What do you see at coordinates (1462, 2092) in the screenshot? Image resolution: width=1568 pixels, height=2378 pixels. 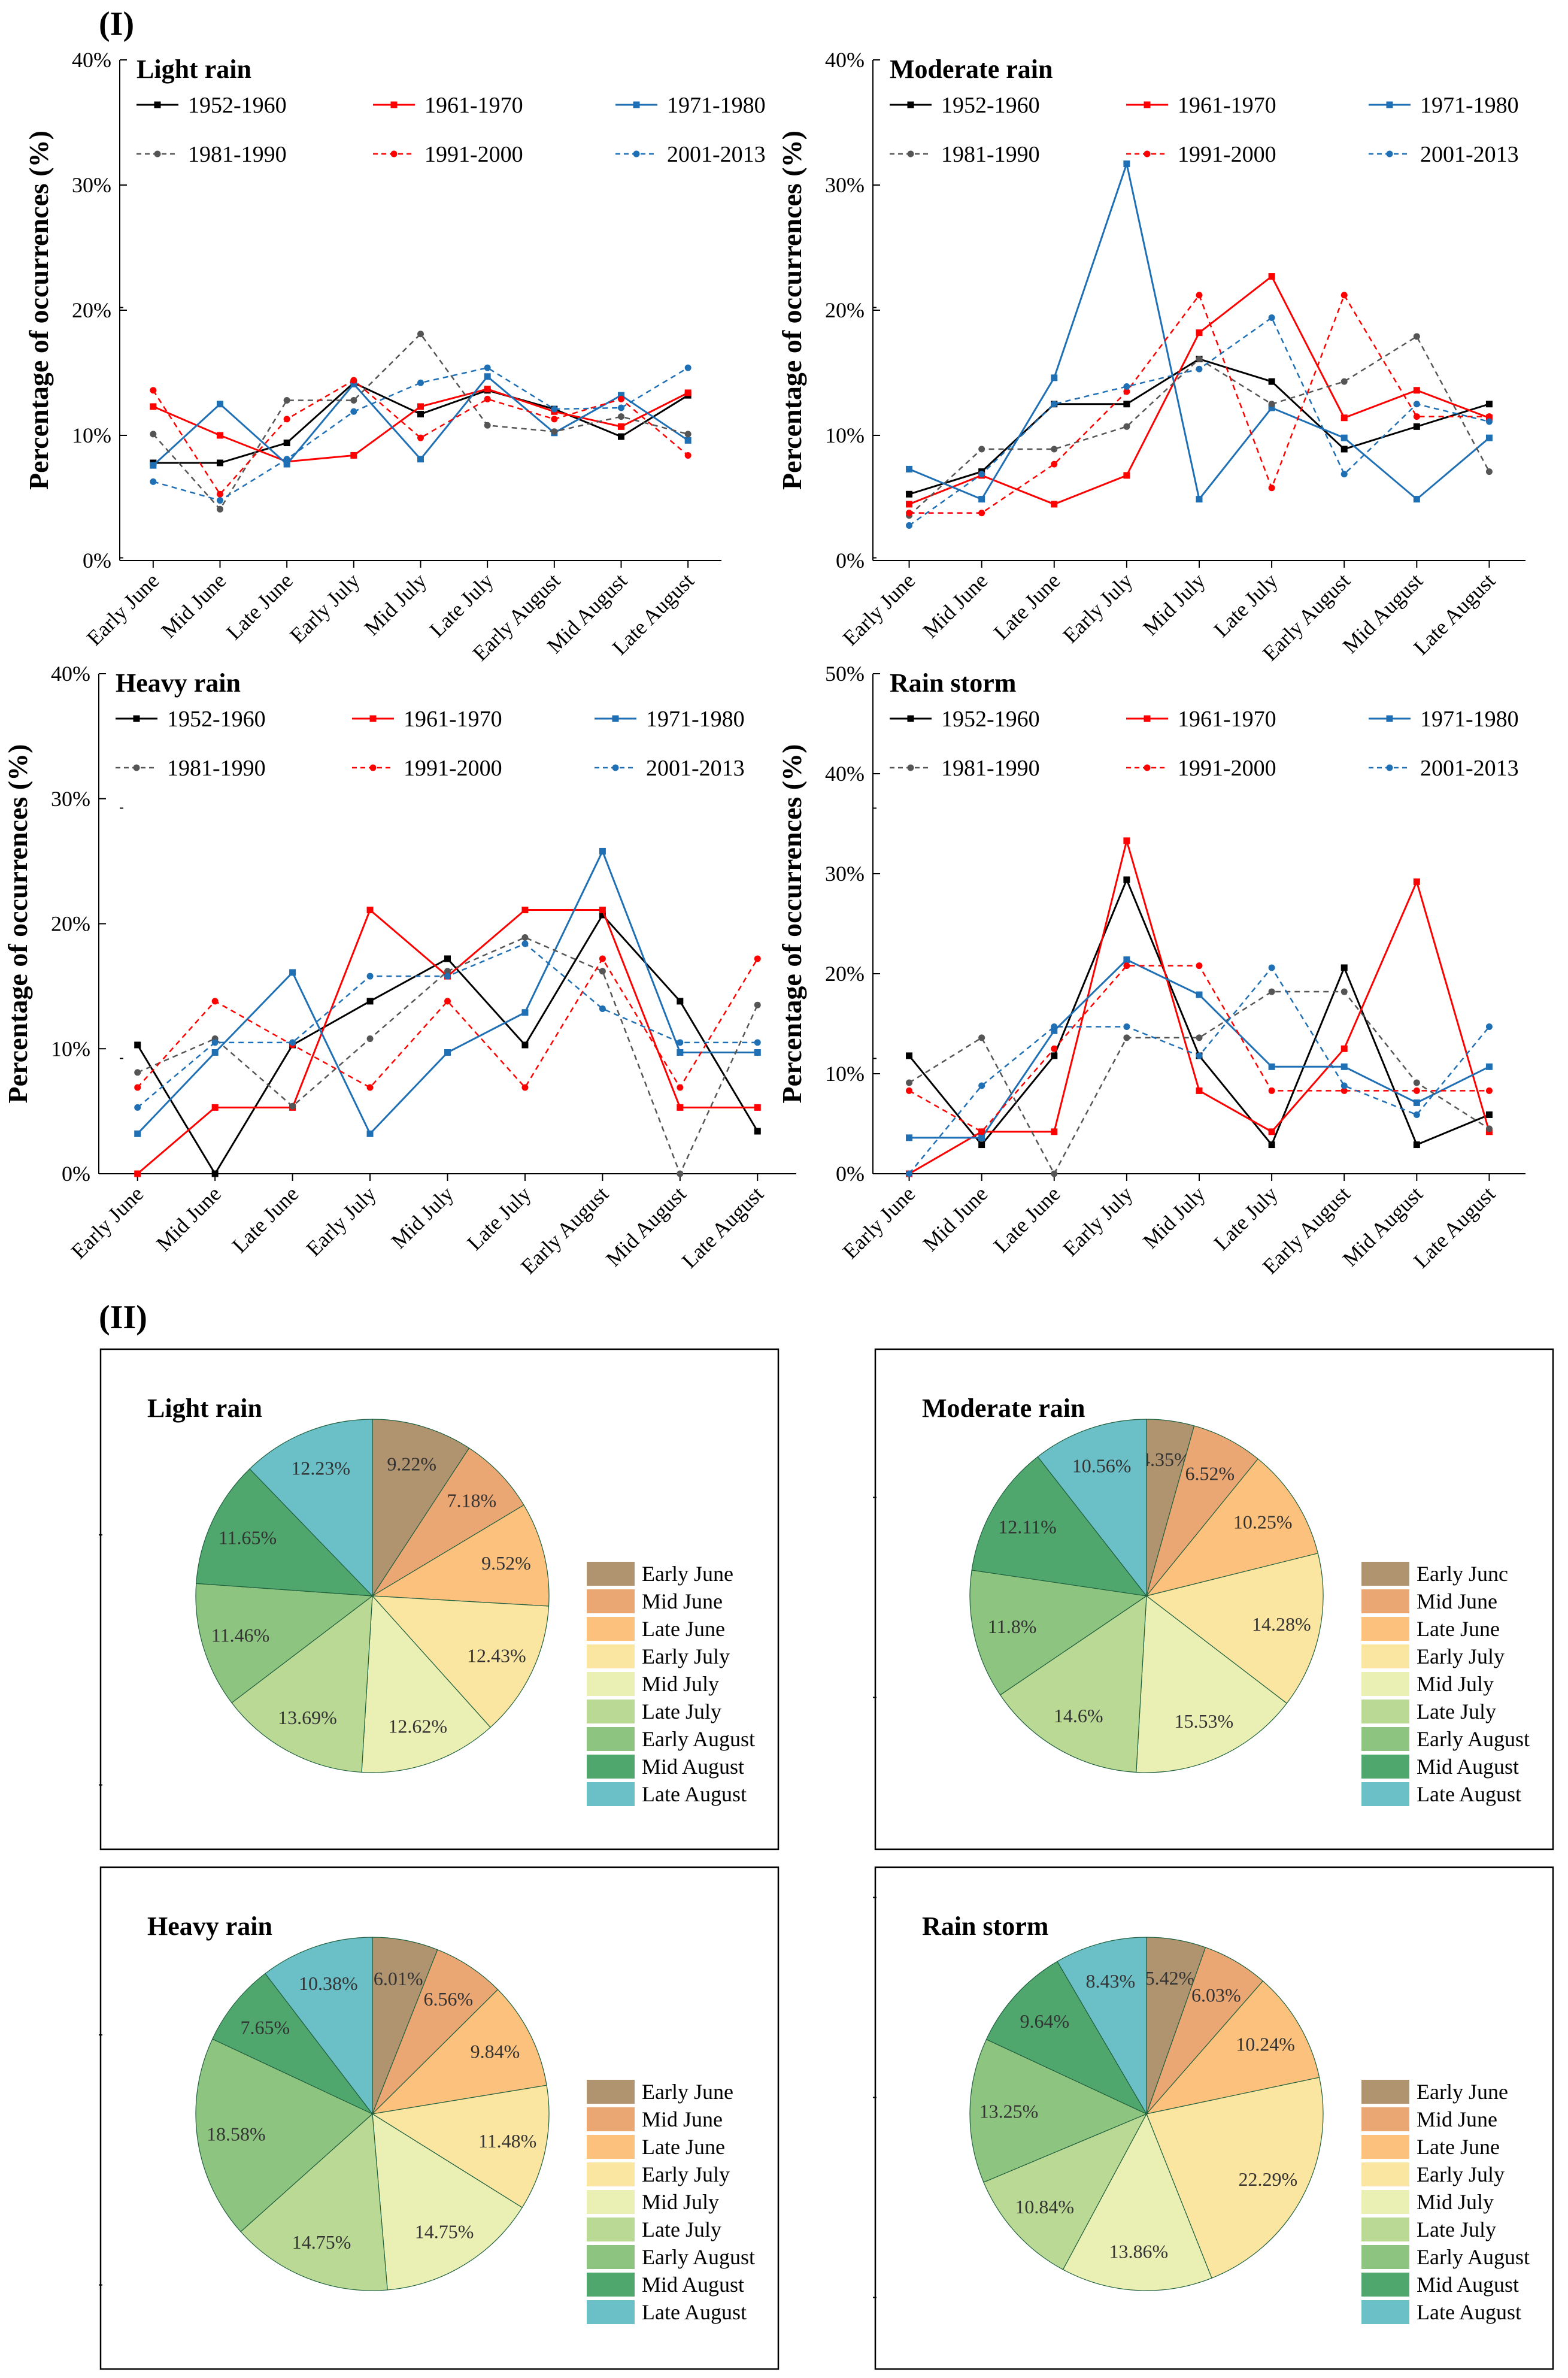 I see `pie-legend-label: Early June` at bounding box center [1462, 2092].